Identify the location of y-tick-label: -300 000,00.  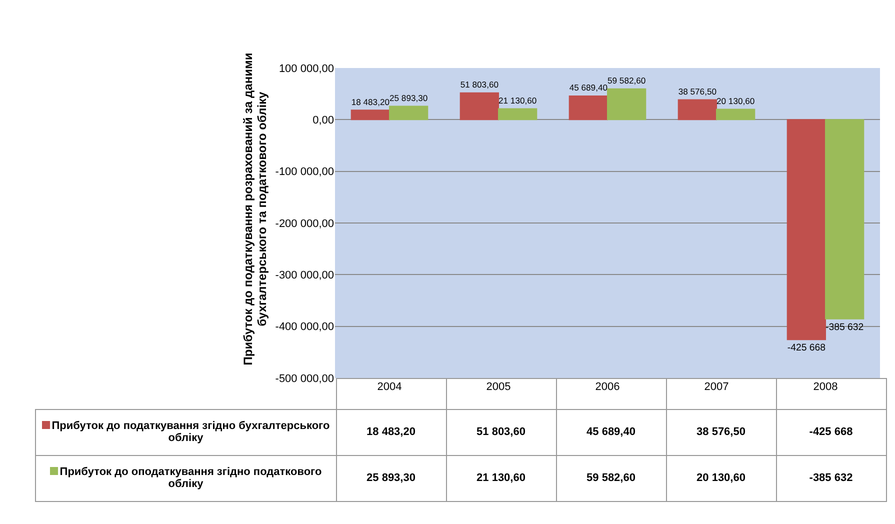
(304, 276).